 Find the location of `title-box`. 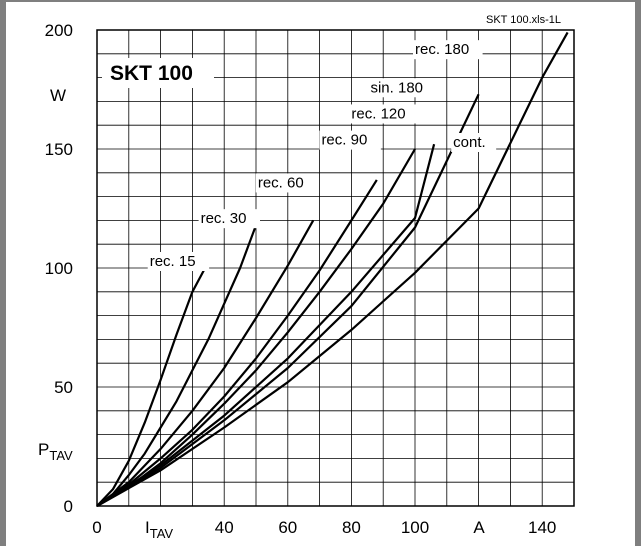

title-box is located at coordinates (158, 73).